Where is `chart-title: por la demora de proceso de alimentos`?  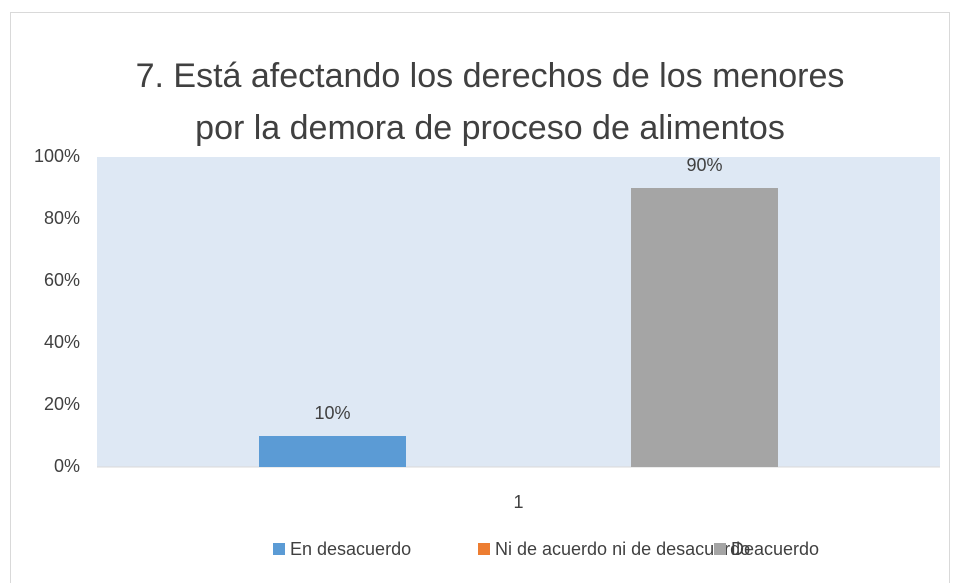 chart-title: por la demora de proceso de alimentos is located at coordinates (490, 128).